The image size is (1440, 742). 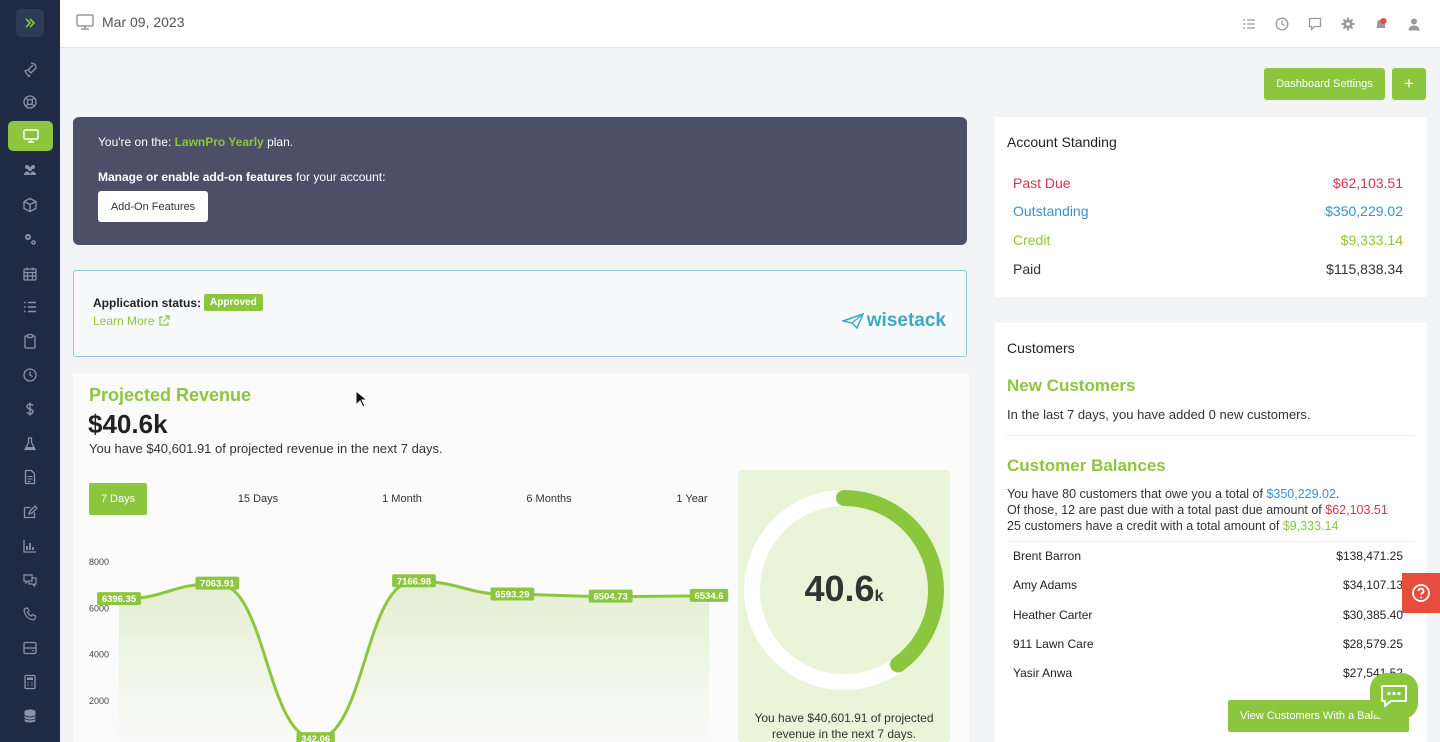 What do you see at coordinates (1208, 585) in the screenshot?
I see `customer-row: Amy Adams $34,107.13` at bounding box center [1208, 585].